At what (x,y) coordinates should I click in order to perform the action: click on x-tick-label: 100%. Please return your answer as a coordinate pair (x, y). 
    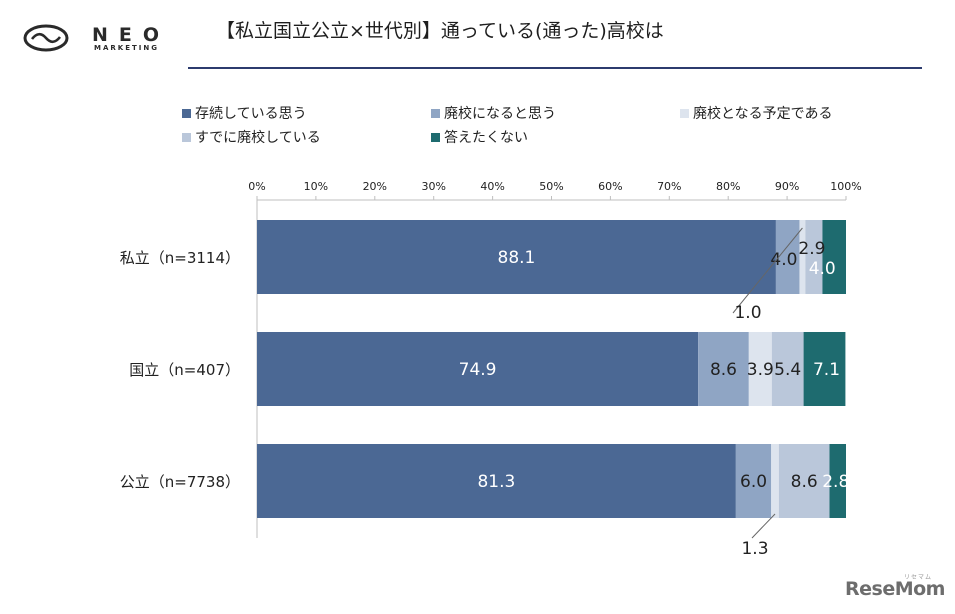
    Looking at the image, I should click on (845, 186).